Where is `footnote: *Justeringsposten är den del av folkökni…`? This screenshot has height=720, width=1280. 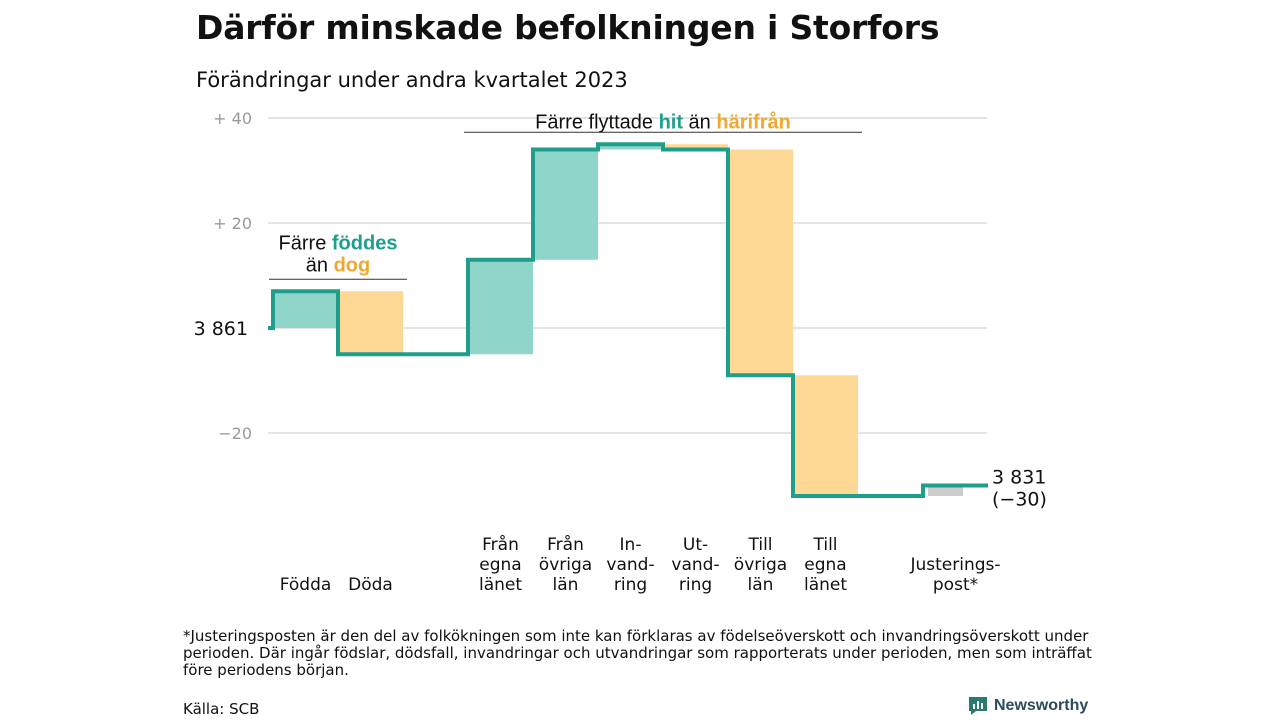
footnote: *Justeringsposten är den del av folkökni… is located at coordinates (637, 653).